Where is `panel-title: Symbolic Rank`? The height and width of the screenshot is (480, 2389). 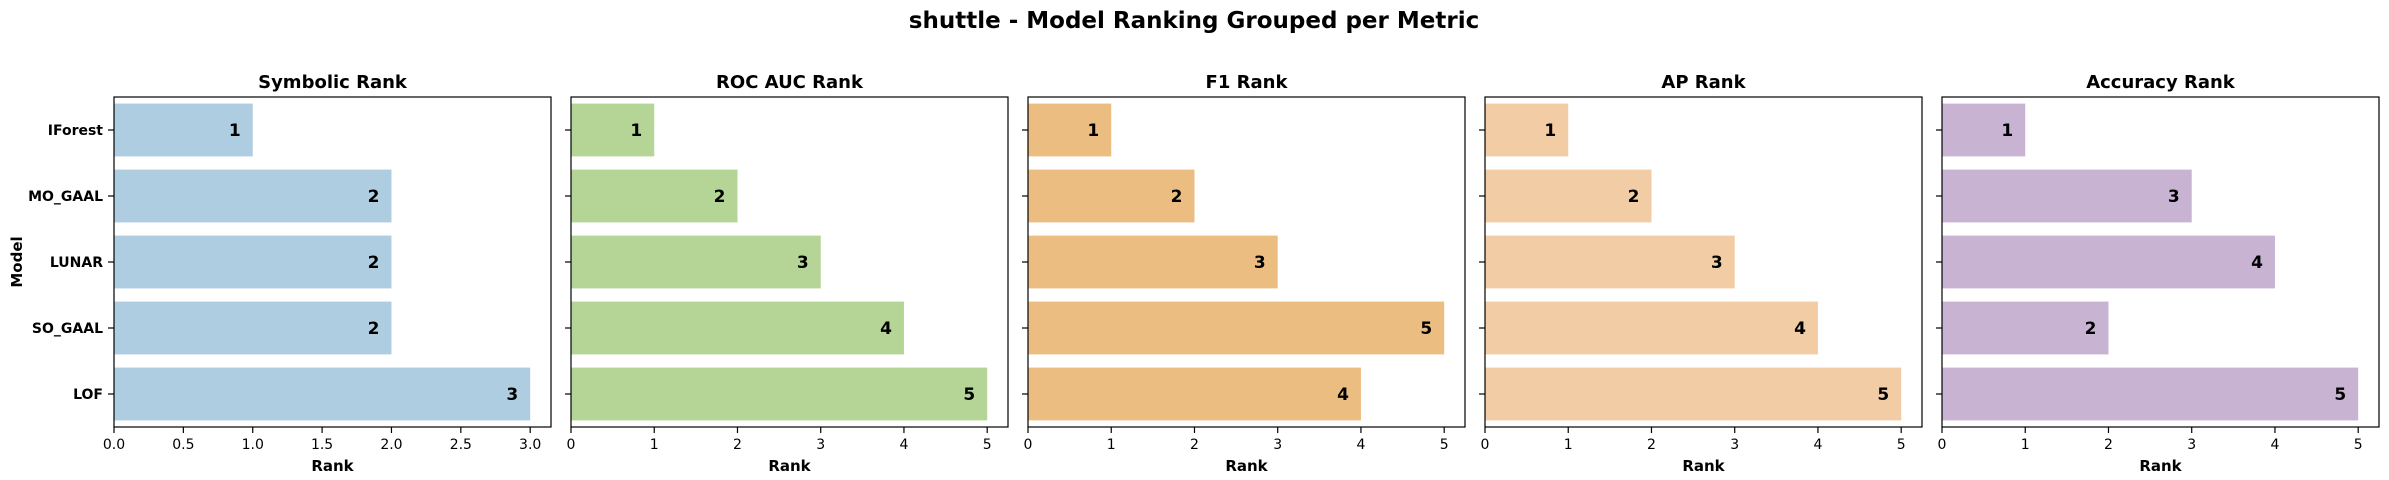 panel-title: Symbolic Rank is located at coordinates (333, 82).